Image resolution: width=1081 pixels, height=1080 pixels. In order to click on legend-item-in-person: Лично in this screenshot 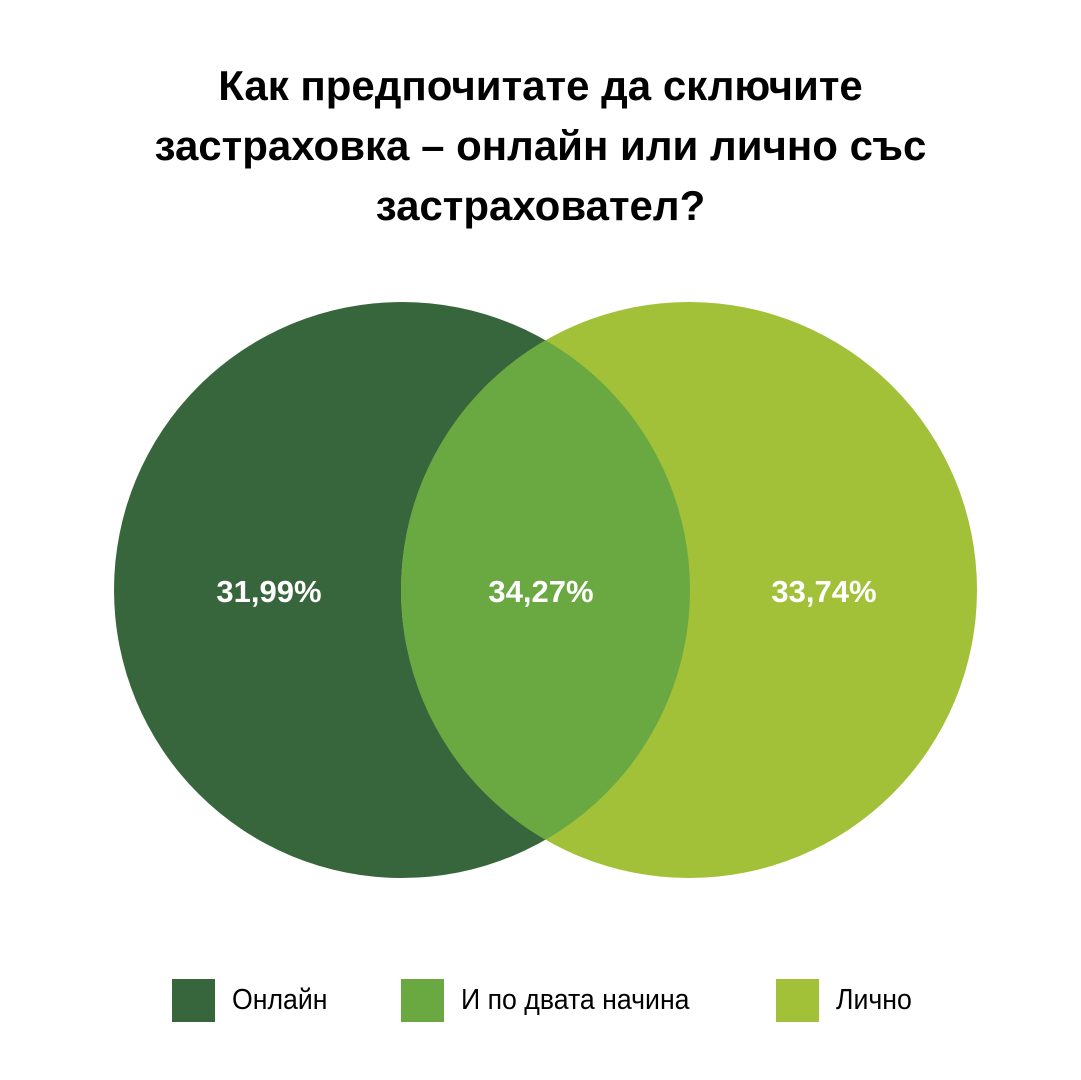, I will do `click(847, 1000)`.